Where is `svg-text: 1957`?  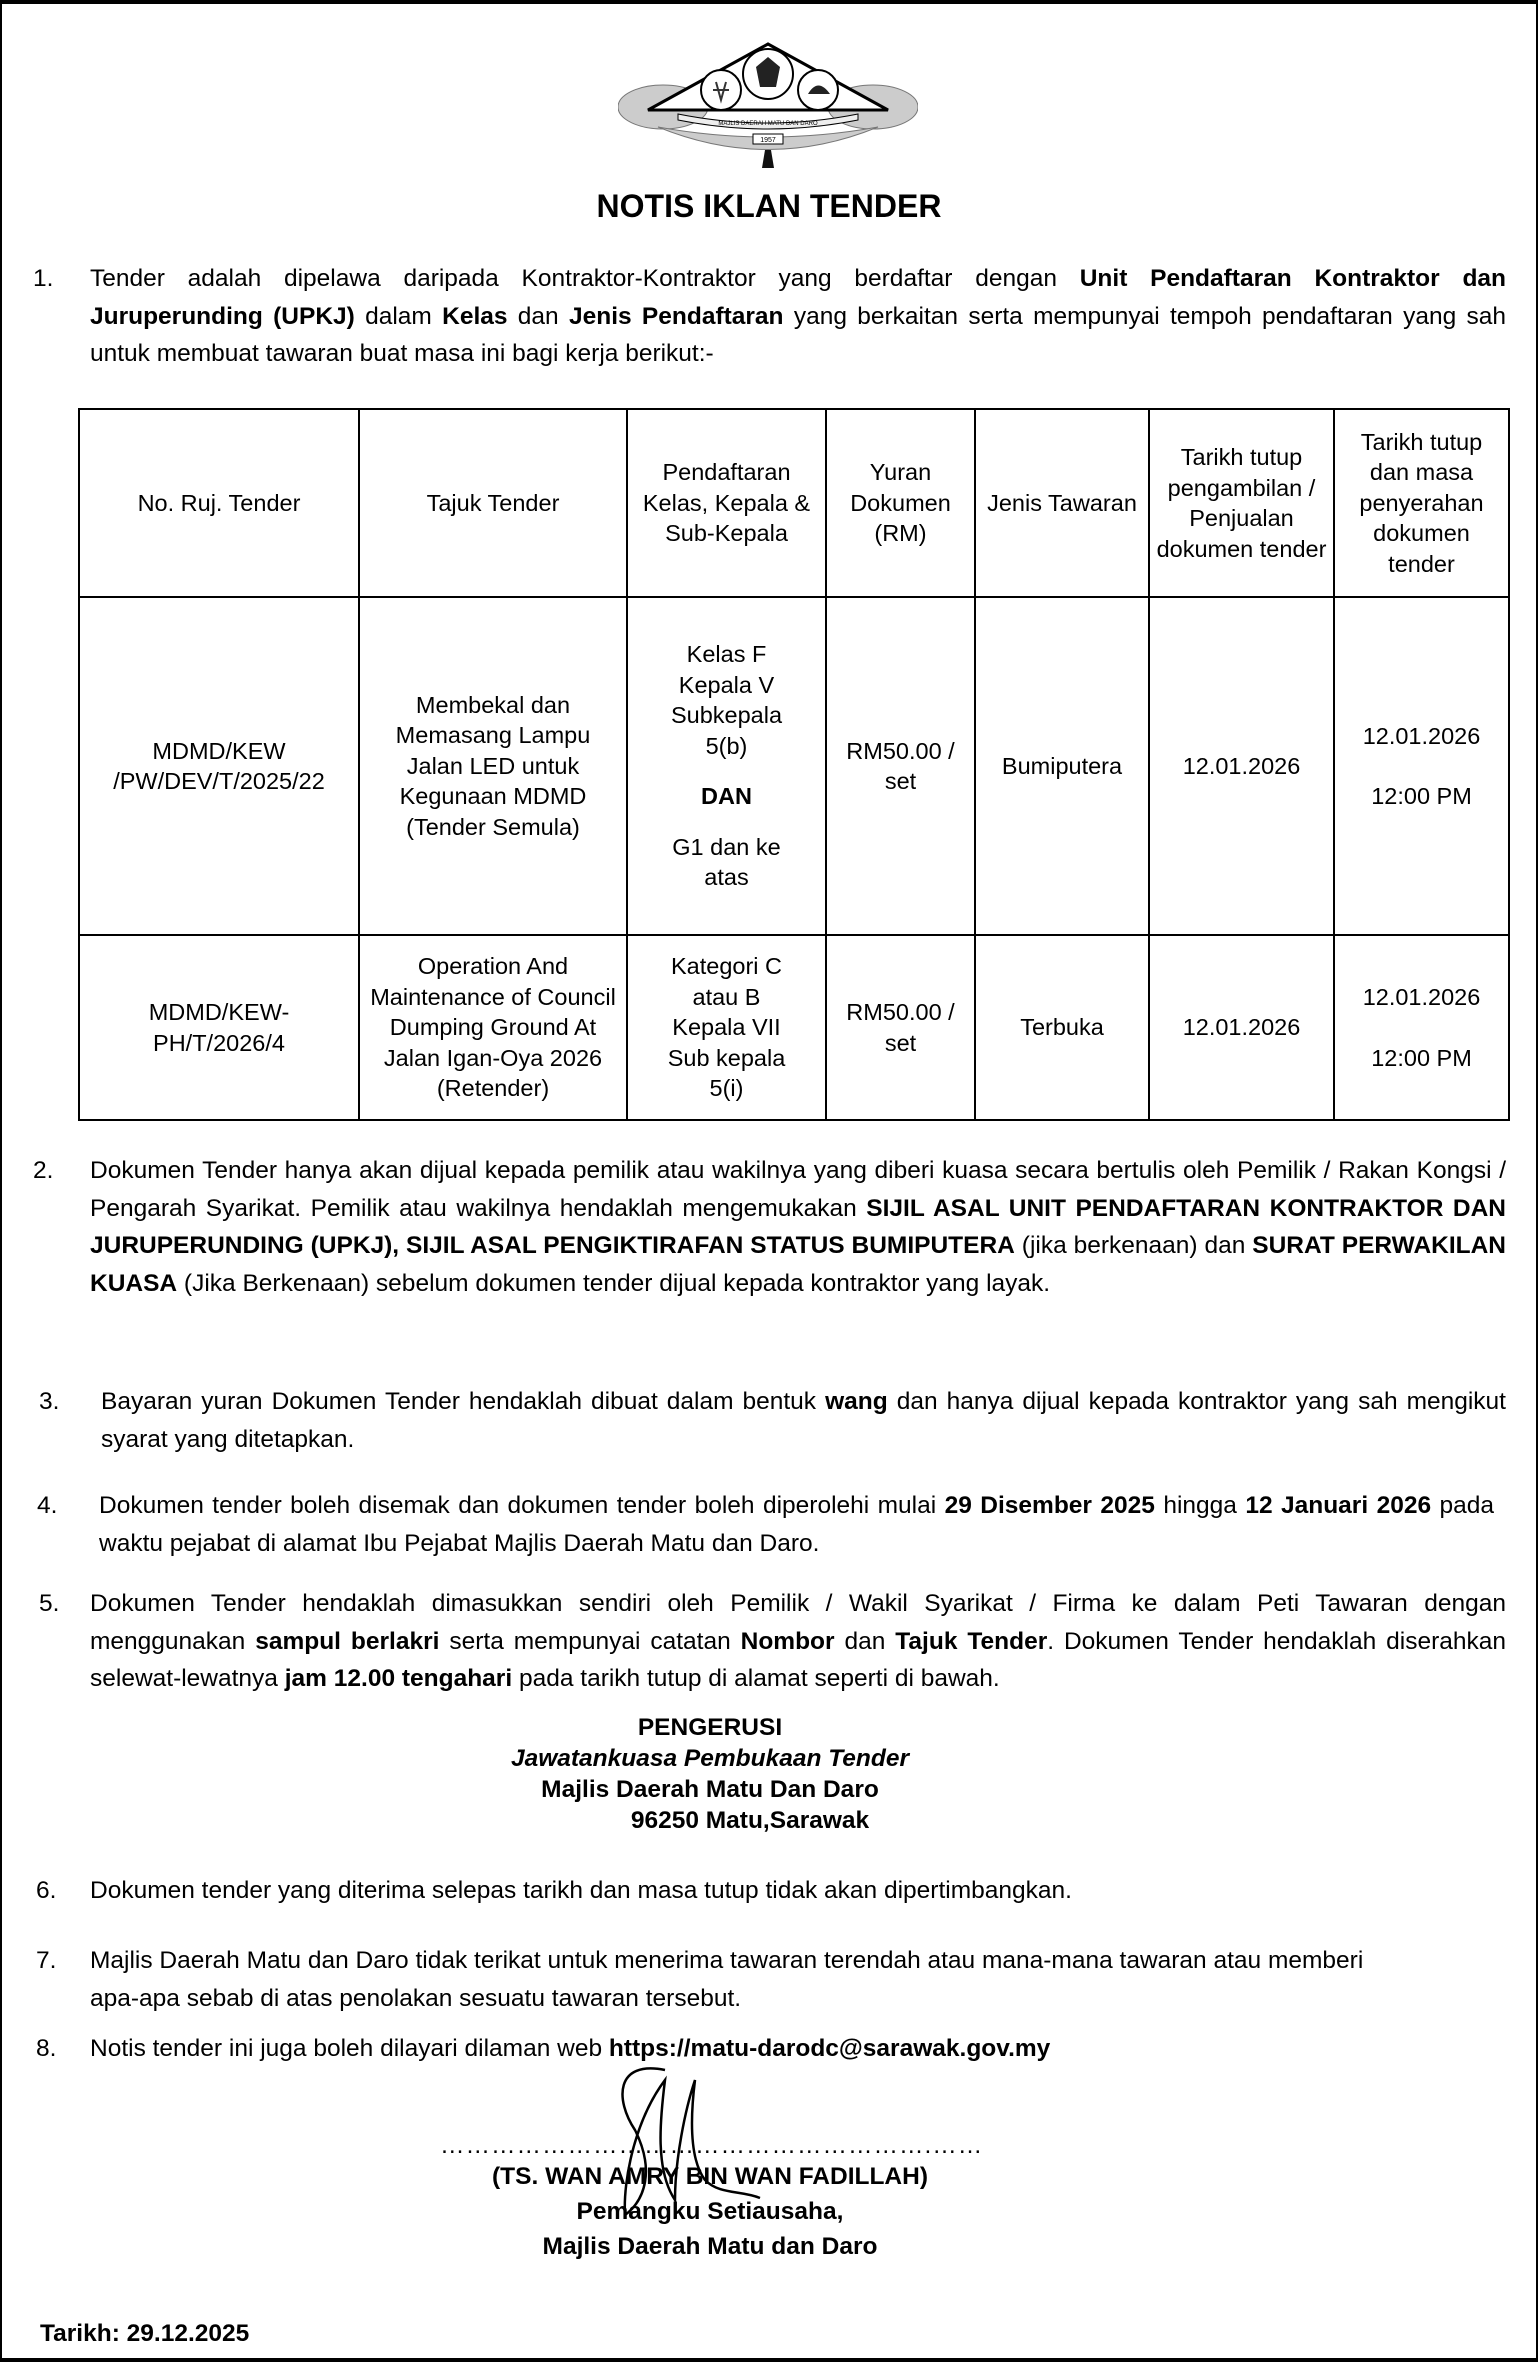 svg-text: 1957 is located at coordinates (768, 140).